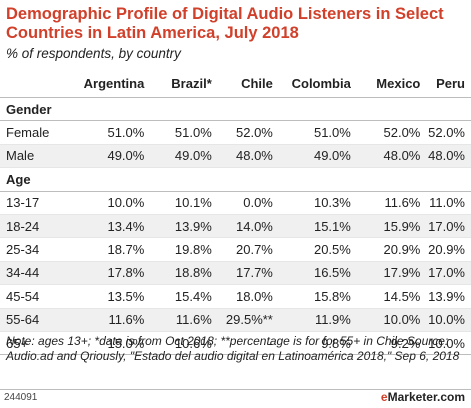 Image resolution: width=471 pixels, height=408 pixels. I want to click on table-row: 25-34 18.7% 19.8% 20.7% 20.5% 20.9% 20.9%, so click(235, 249).